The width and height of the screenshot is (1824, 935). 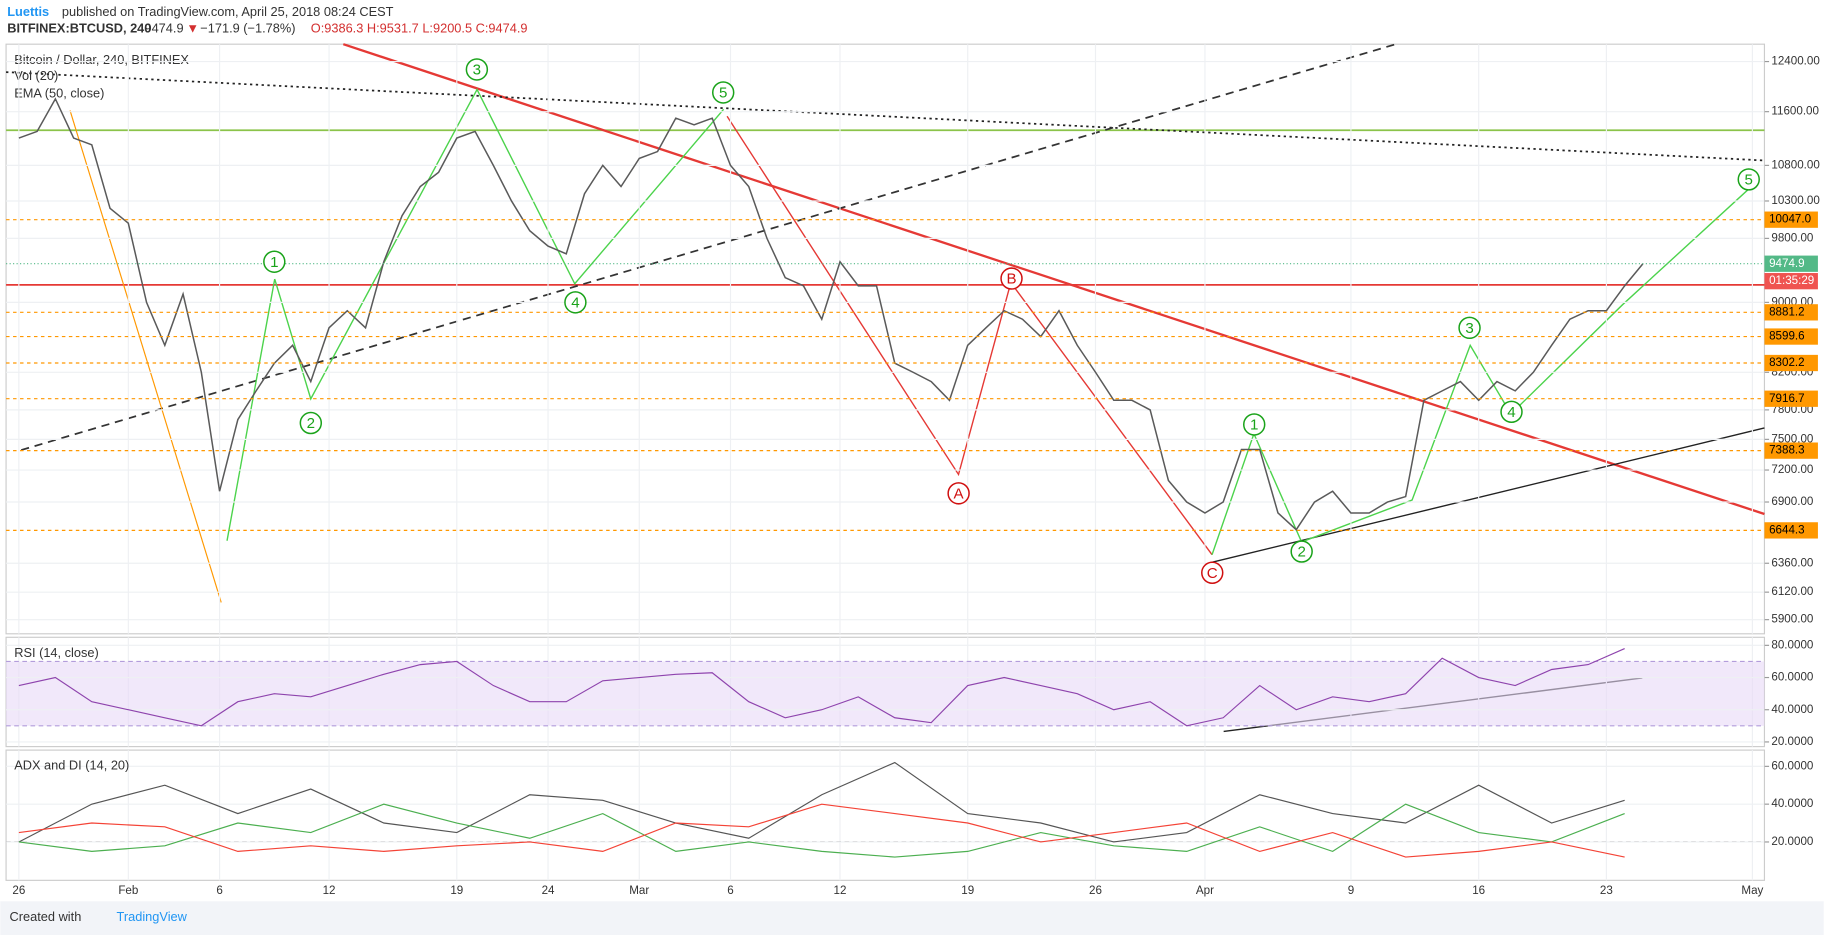 What do you see at coordinates (885, 693) in the screenshot?
I see `rsi-band` at bounding box center [885, 693].